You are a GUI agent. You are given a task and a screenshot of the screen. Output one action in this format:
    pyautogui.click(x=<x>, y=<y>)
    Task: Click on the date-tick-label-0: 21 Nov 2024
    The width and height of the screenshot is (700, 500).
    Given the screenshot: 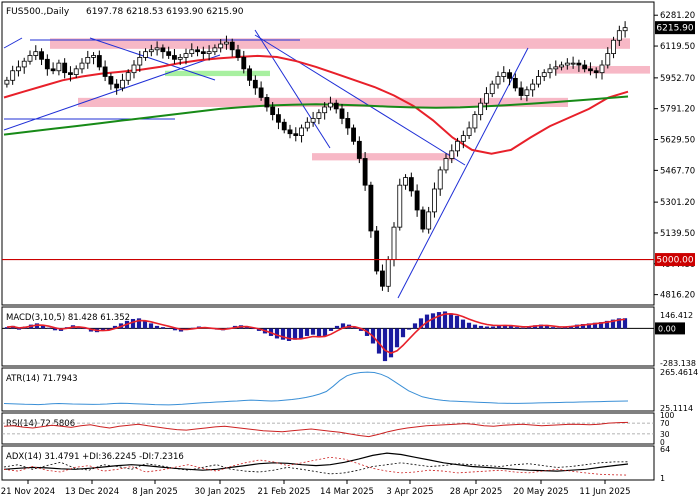 What is the action you would take?
    pyautogui.click(x=28, y=492)
    